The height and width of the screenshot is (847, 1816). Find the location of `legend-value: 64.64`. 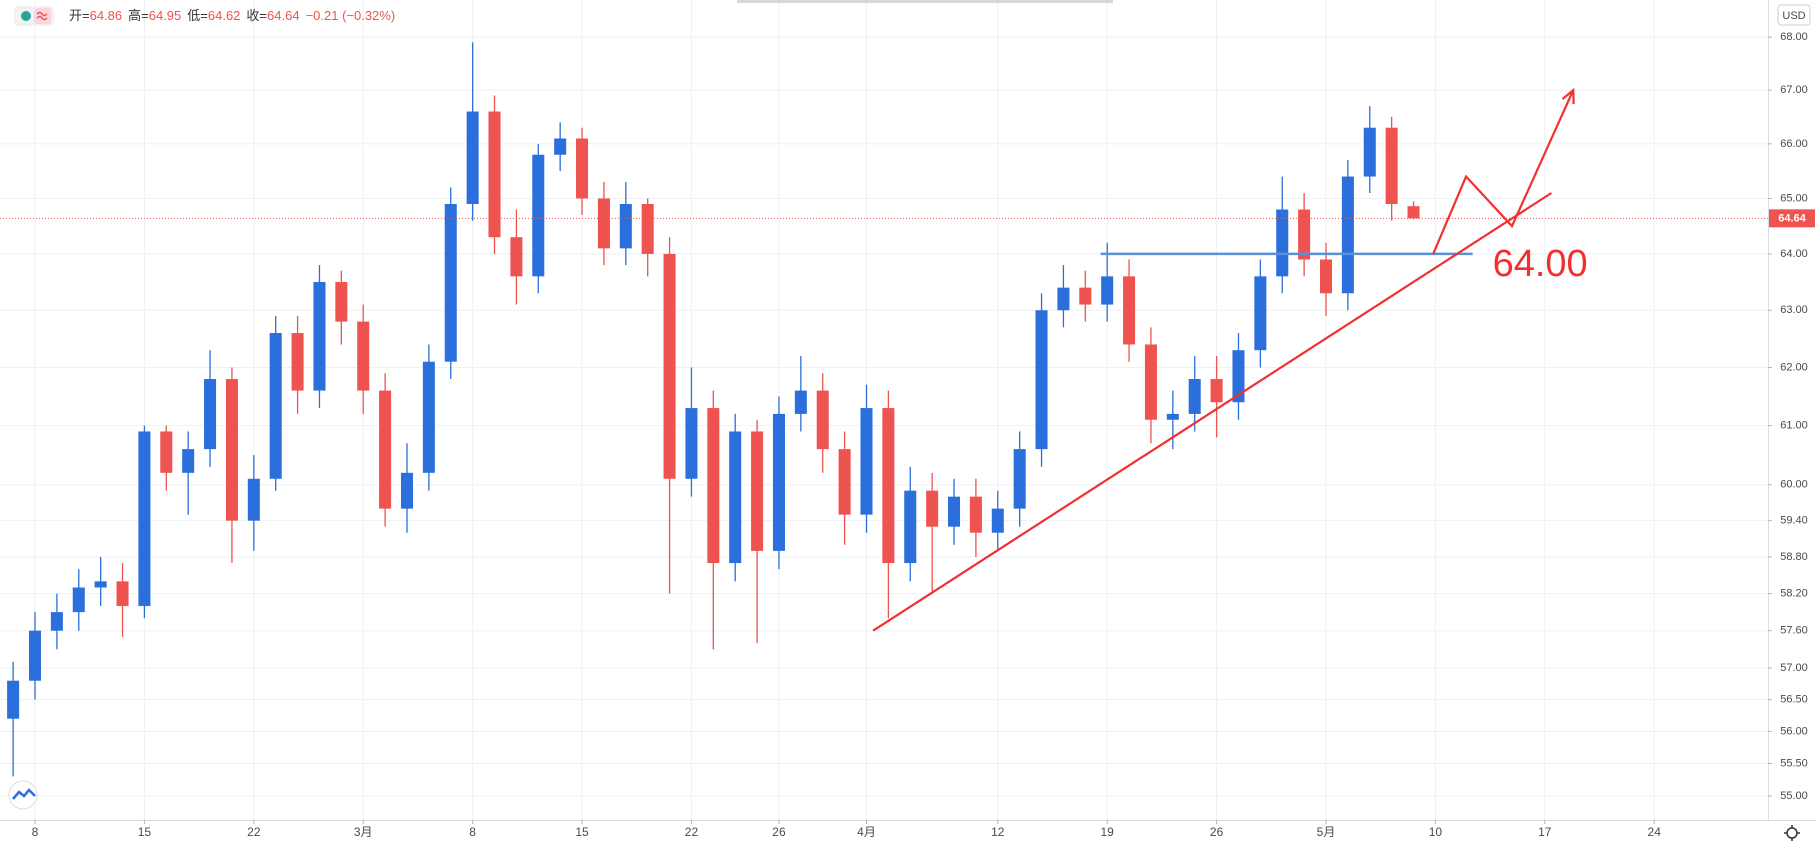

legend-value: 64.64 is located at coordinates (283, 15).